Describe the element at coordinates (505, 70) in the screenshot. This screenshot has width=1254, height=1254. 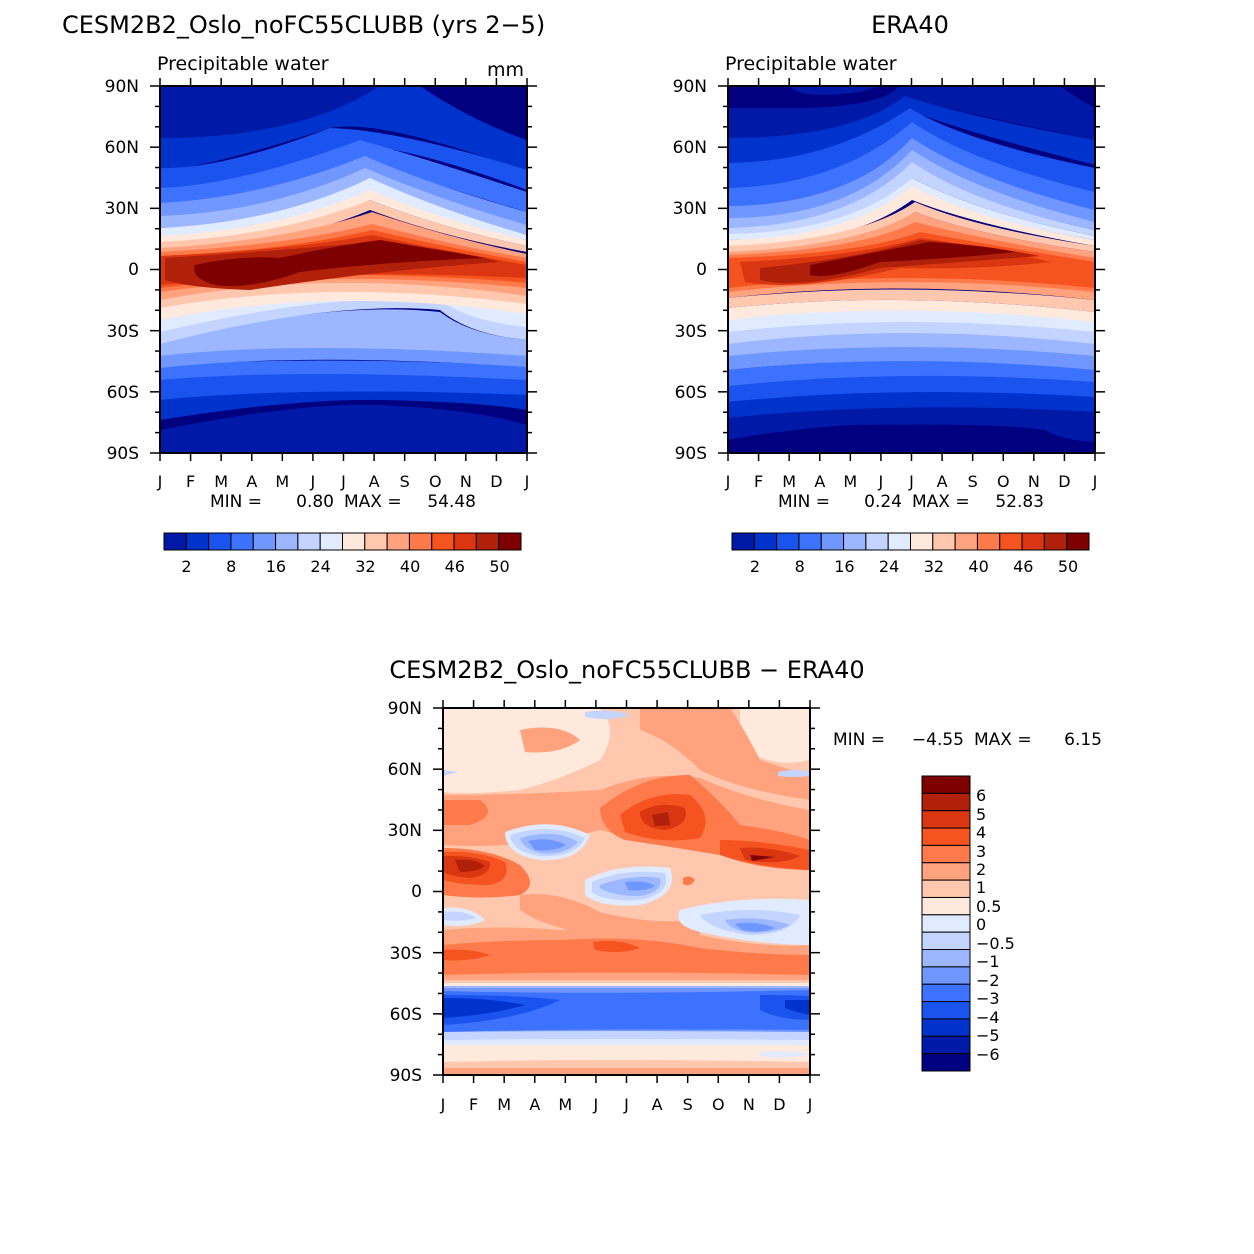
I see `model-units: mm` at that location.